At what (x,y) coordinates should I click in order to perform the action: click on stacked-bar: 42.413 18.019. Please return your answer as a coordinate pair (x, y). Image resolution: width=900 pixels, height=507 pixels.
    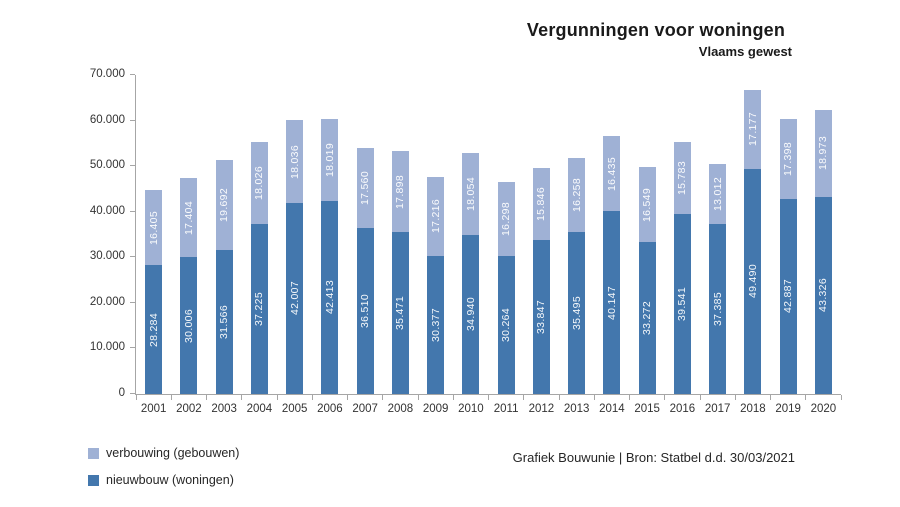
    Looking at the image, I should click on (330, 256).